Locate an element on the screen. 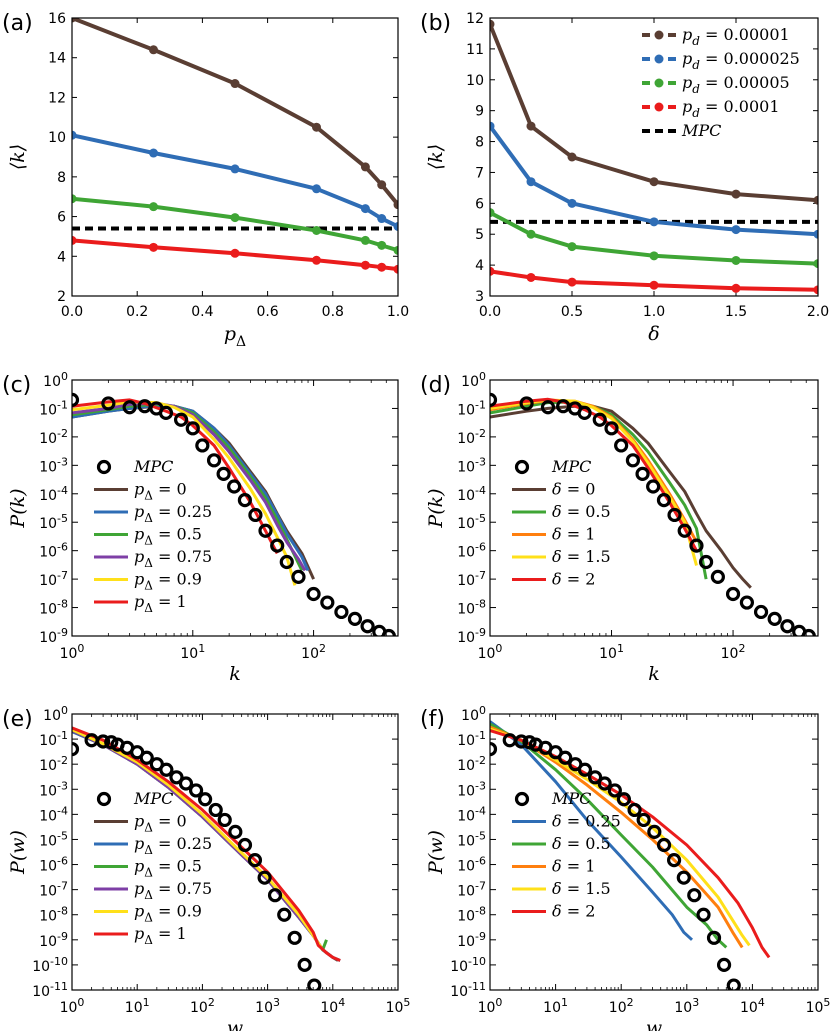 The image size is (830, 1031). legend-item-p-d-0-000025: pd = 0.000025 is located at coordinates (721, 60).